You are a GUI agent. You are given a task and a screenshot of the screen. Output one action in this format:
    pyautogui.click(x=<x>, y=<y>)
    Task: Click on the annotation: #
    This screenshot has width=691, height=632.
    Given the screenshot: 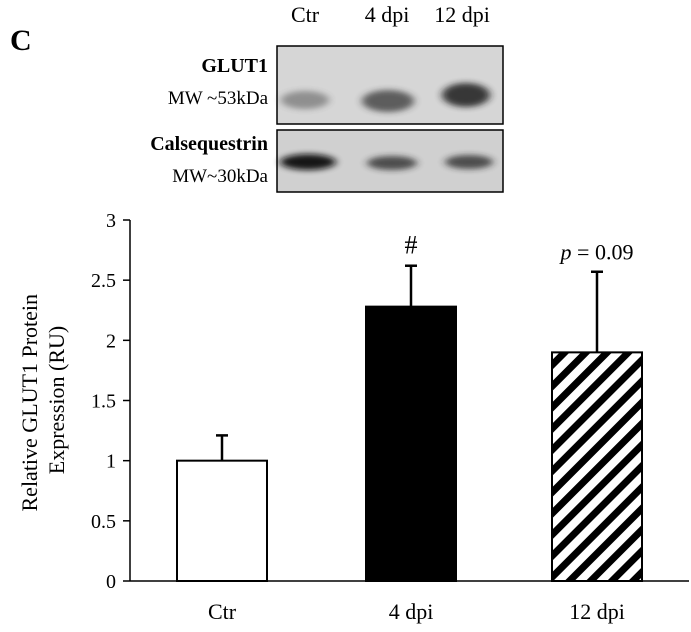 What is the action you would take?
    pyautogui.click(x=411, y=245)
    